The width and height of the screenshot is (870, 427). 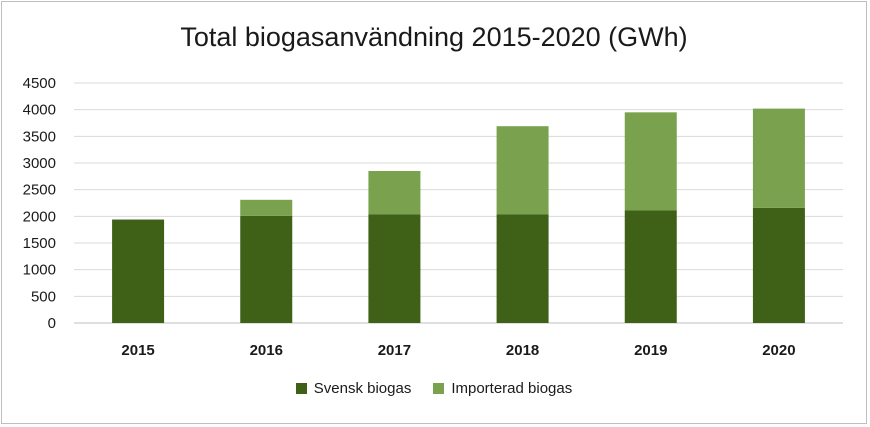 I want to click on bar-svensk-2016, so click(x=266, y=269).